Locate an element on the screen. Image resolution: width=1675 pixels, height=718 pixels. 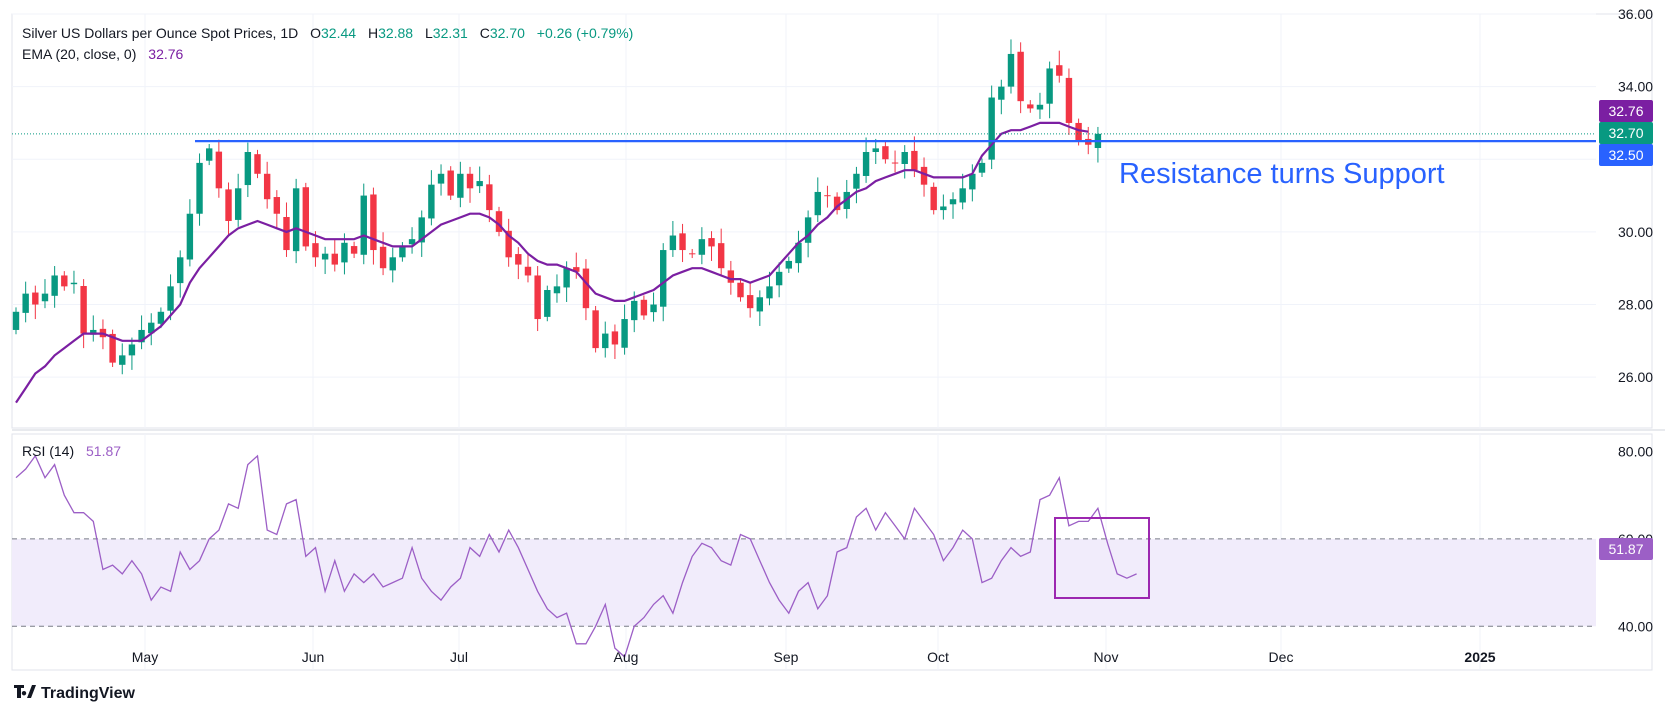
time-tick-label: Nov is located at coordinates (1106, 657).